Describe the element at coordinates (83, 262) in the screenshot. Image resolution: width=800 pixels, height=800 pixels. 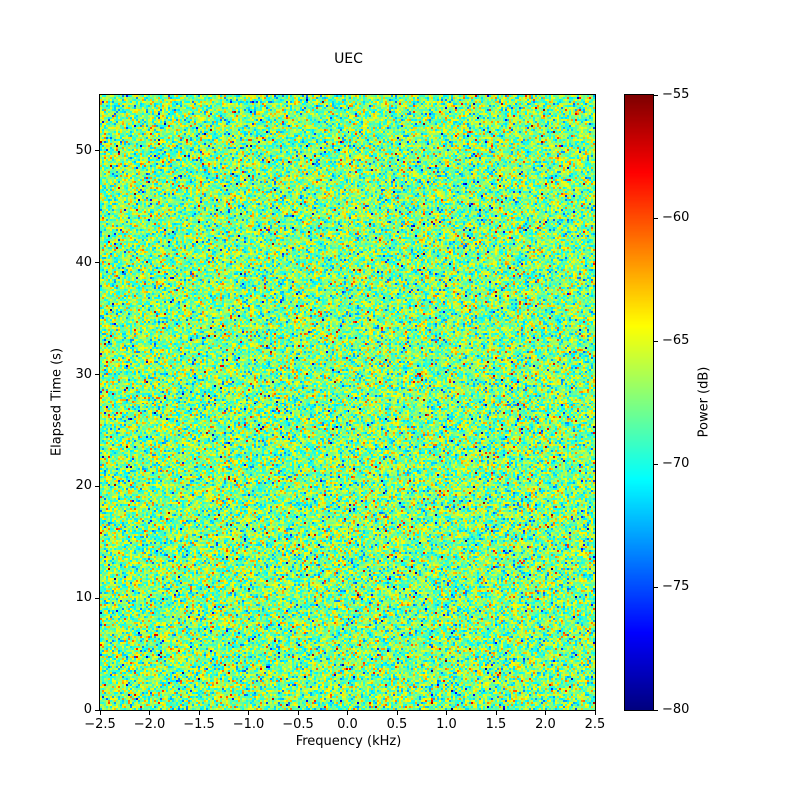
I see `y-tick-label: 40` at that location.